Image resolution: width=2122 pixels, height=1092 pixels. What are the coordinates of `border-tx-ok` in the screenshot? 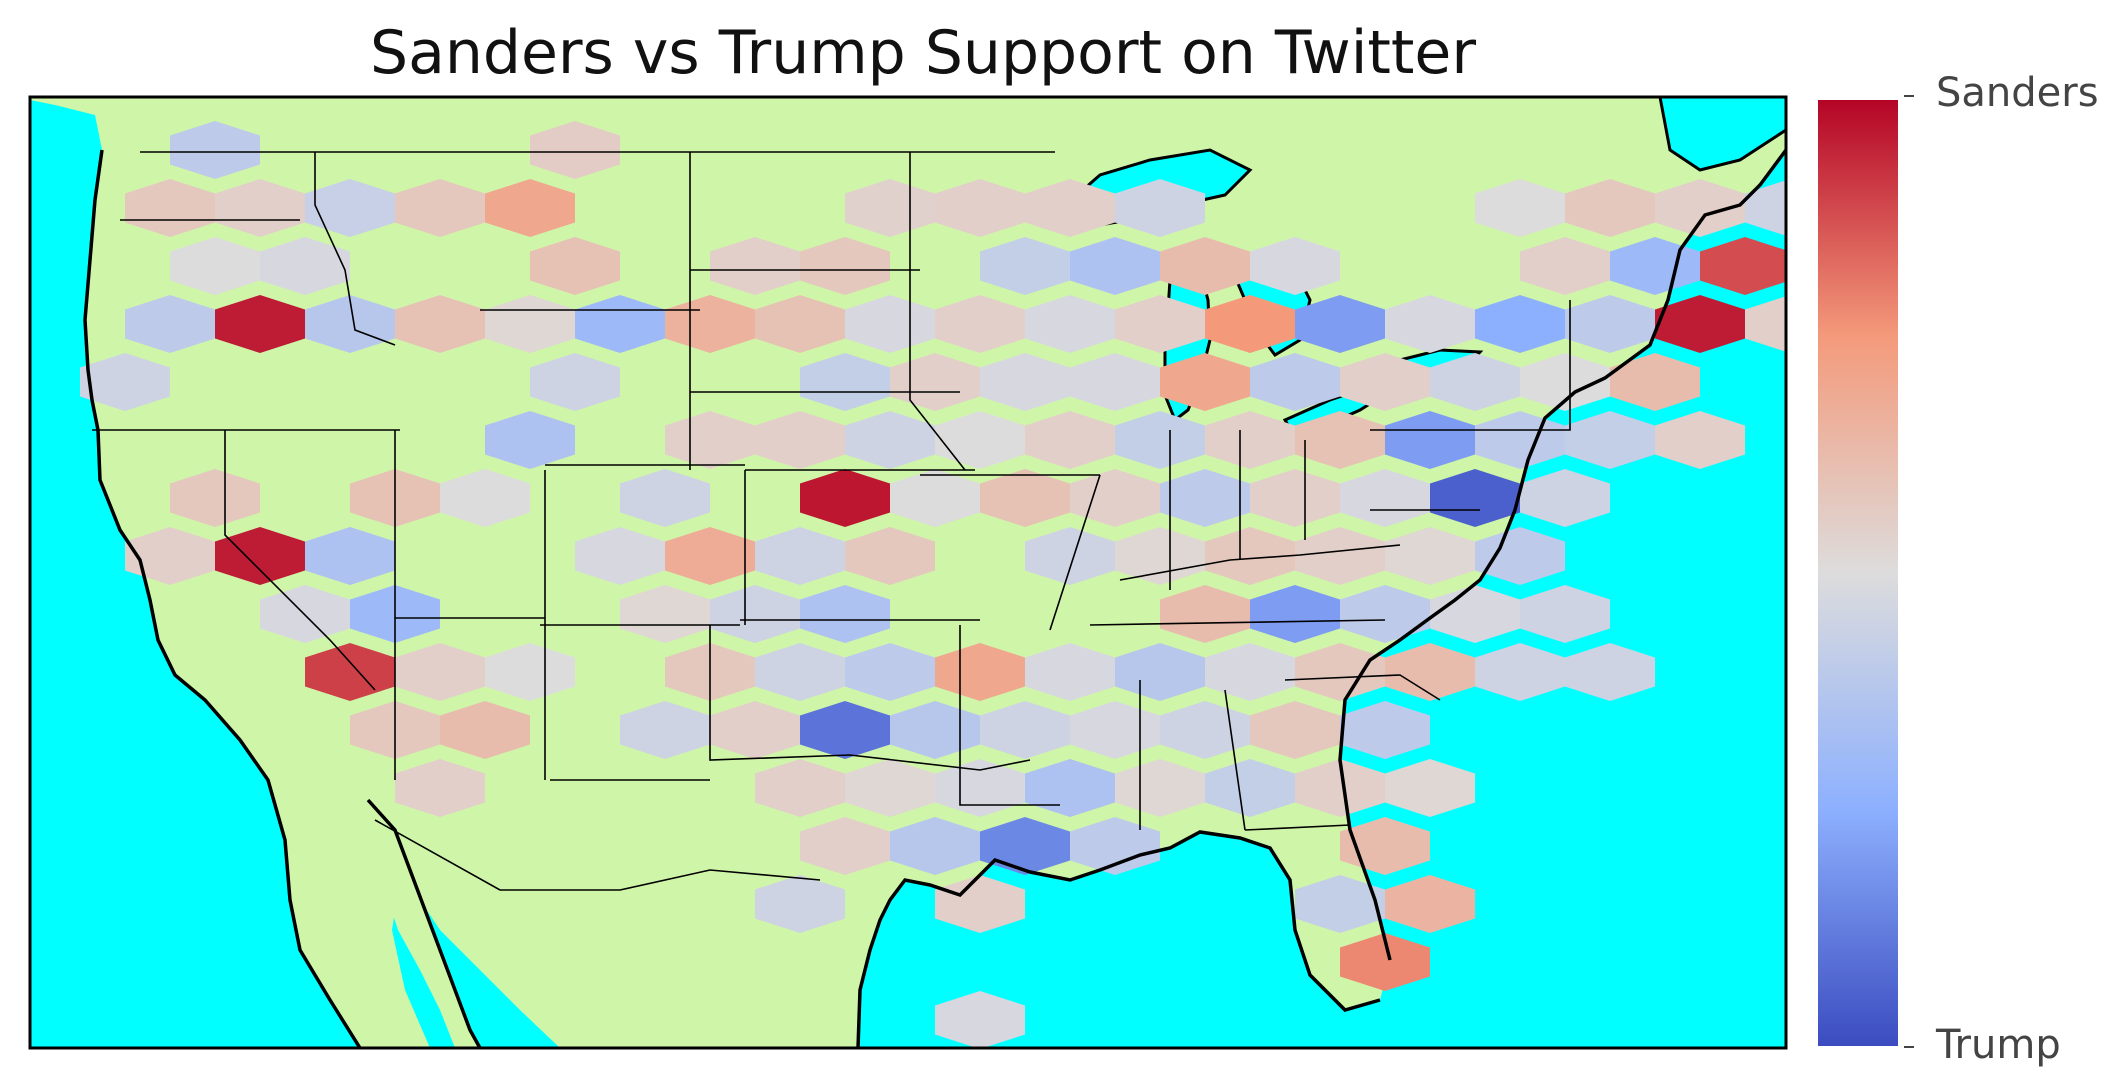 It's located at (870, 698).